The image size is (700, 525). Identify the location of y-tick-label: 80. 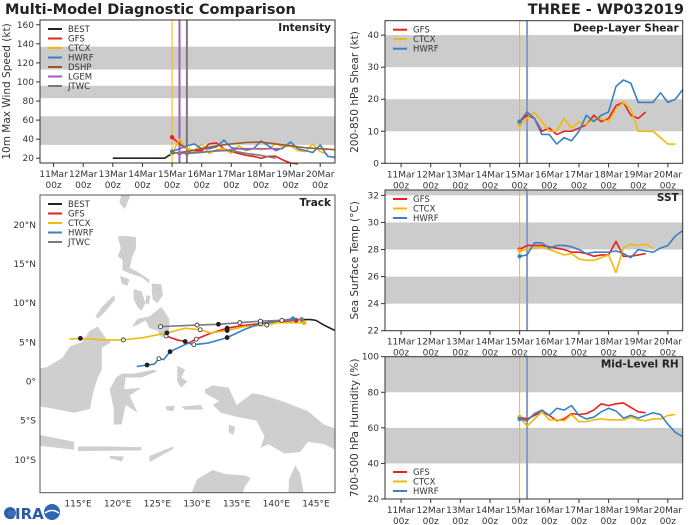
(374, 393).